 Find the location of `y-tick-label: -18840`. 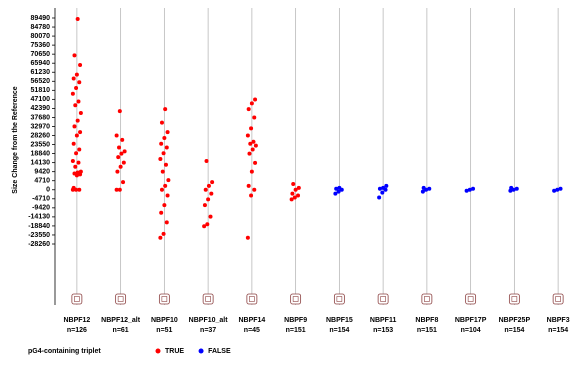

y-tick-label: -18840 is located at coordinates (39, 226).